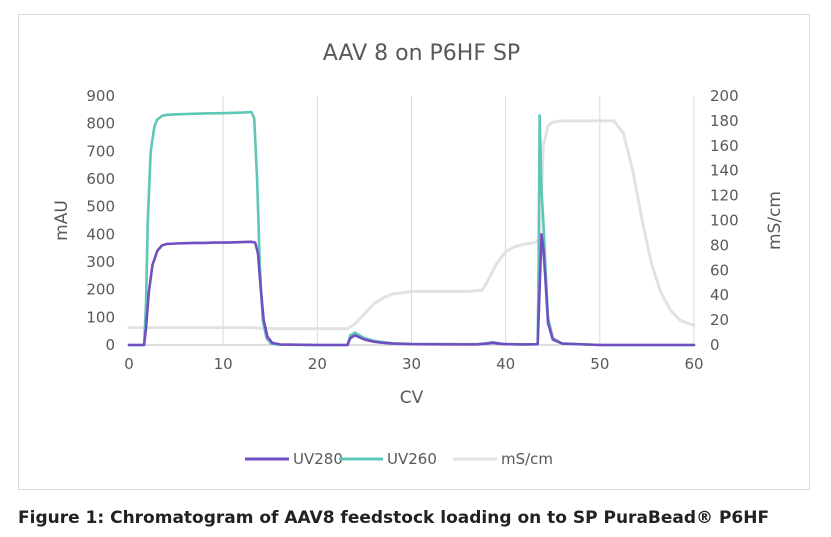 Image resolution: width=831 pixels, height=537 pixels. Describe the element at coordinates (775, 220) in the screenshot. I see `y2-axis-title: mS/cm` at that location.